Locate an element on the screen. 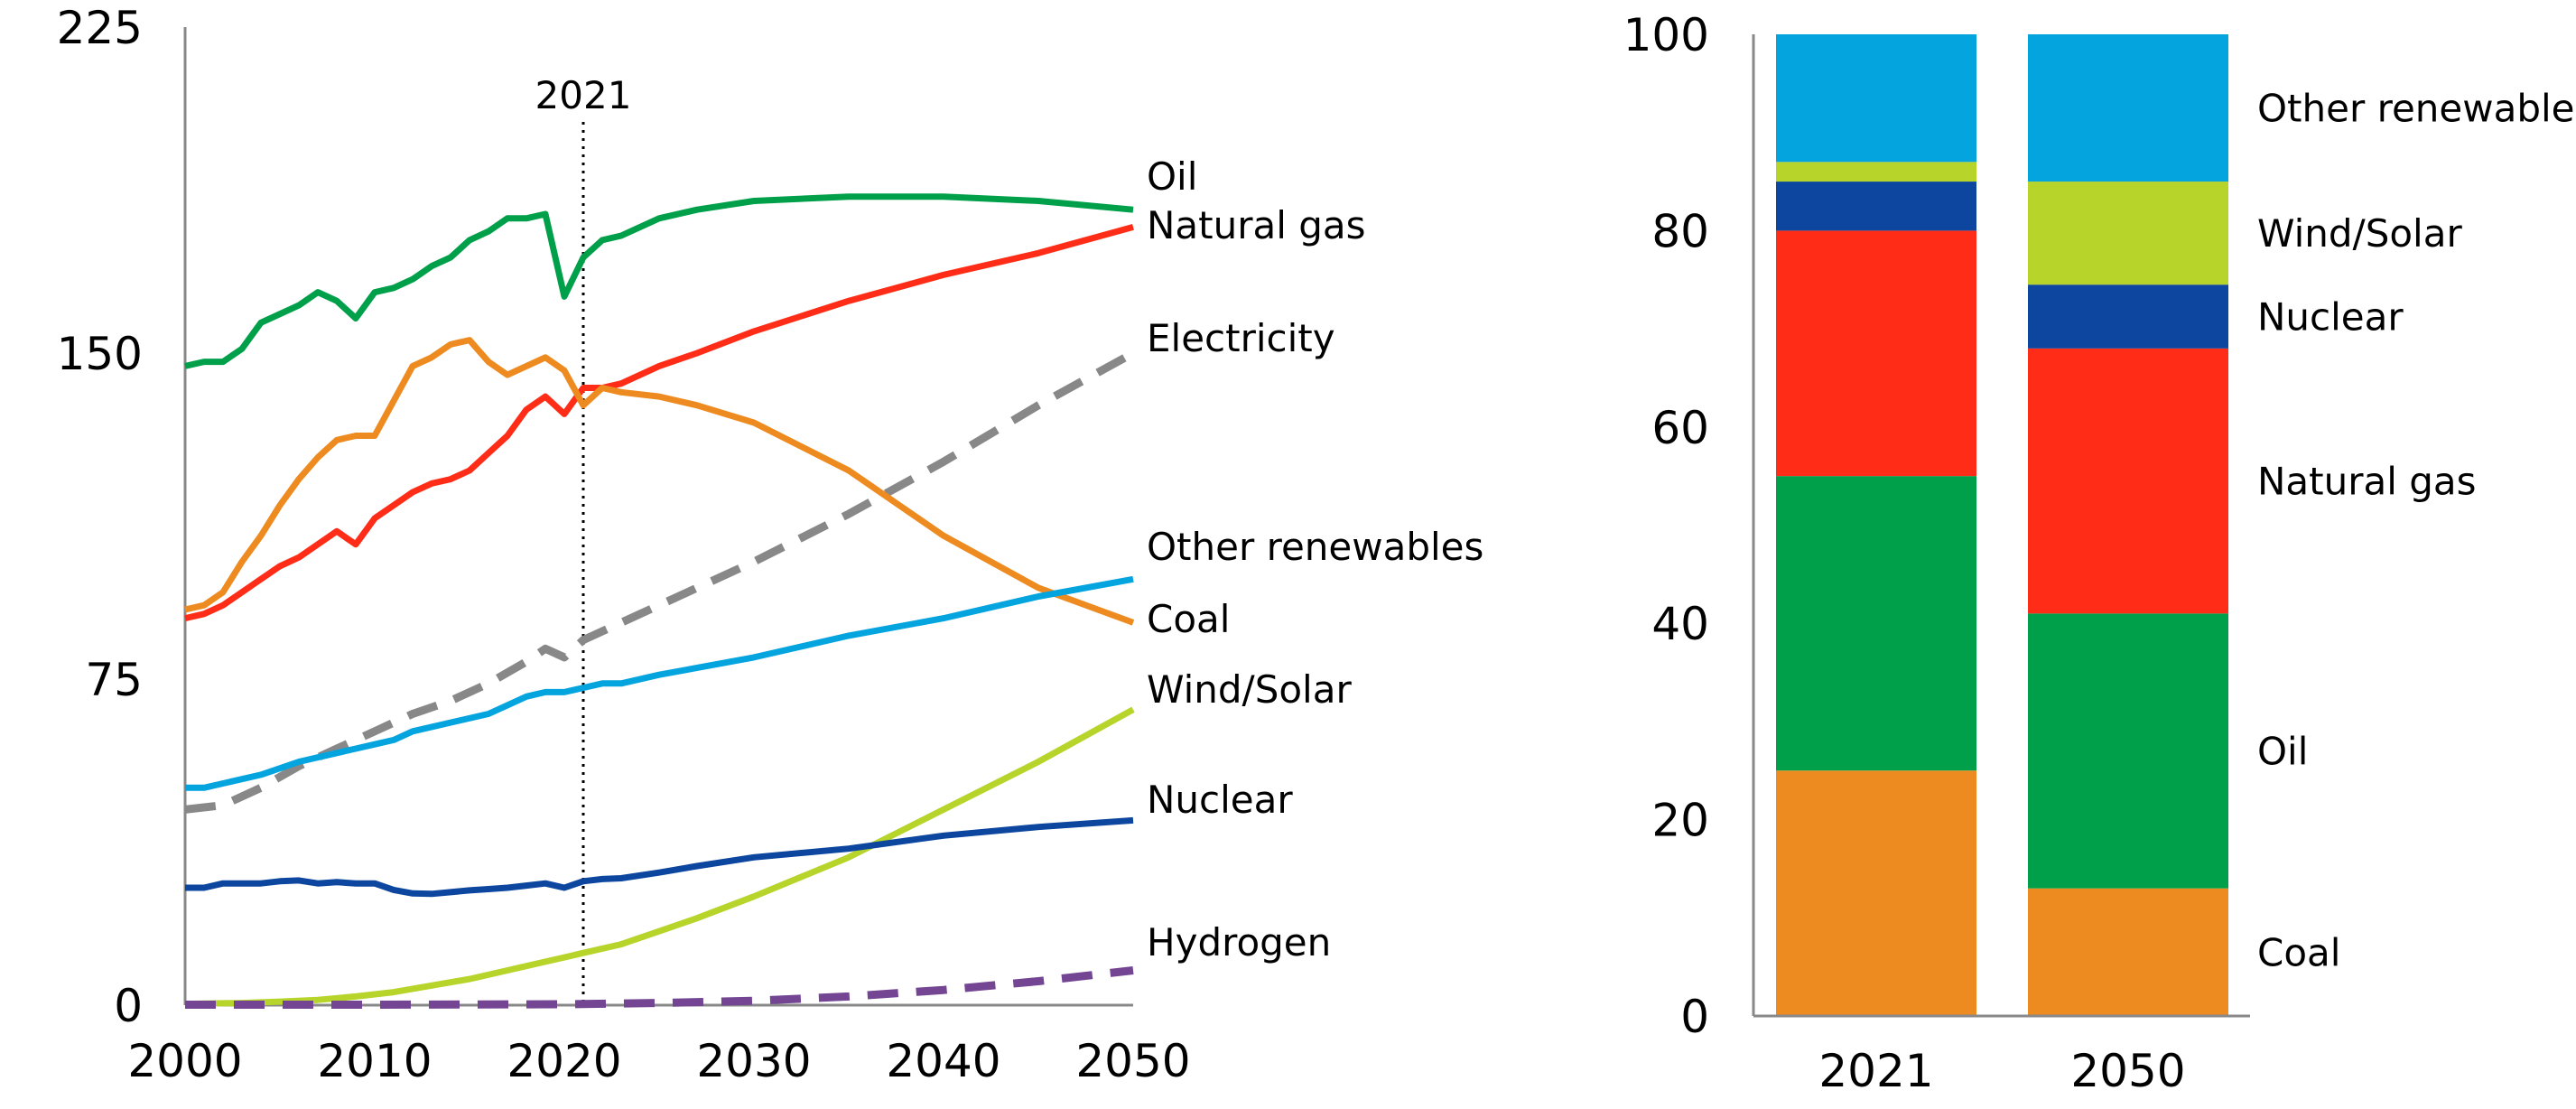  y-tick-label: 75 is located at coordinates (114, 680).